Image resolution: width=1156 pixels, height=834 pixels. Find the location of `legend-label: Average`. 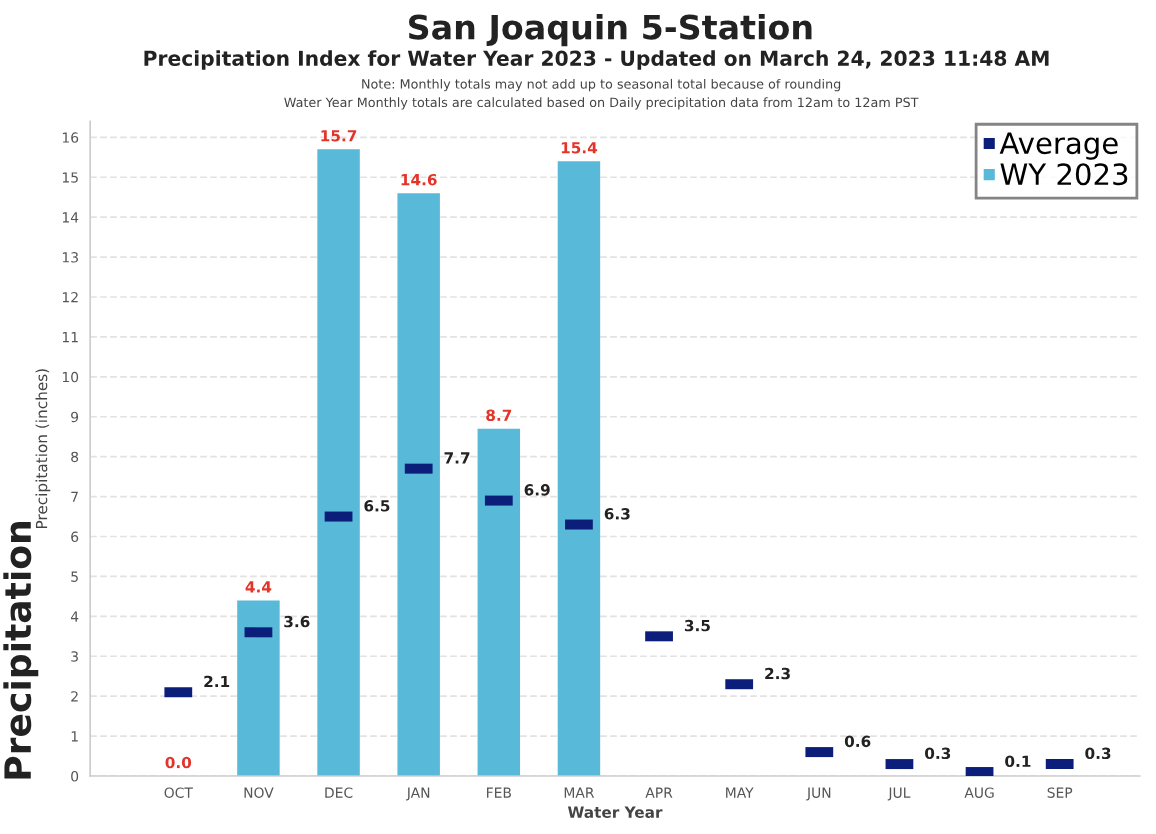

legend-label: Average is located at coordinates (1058, 146).